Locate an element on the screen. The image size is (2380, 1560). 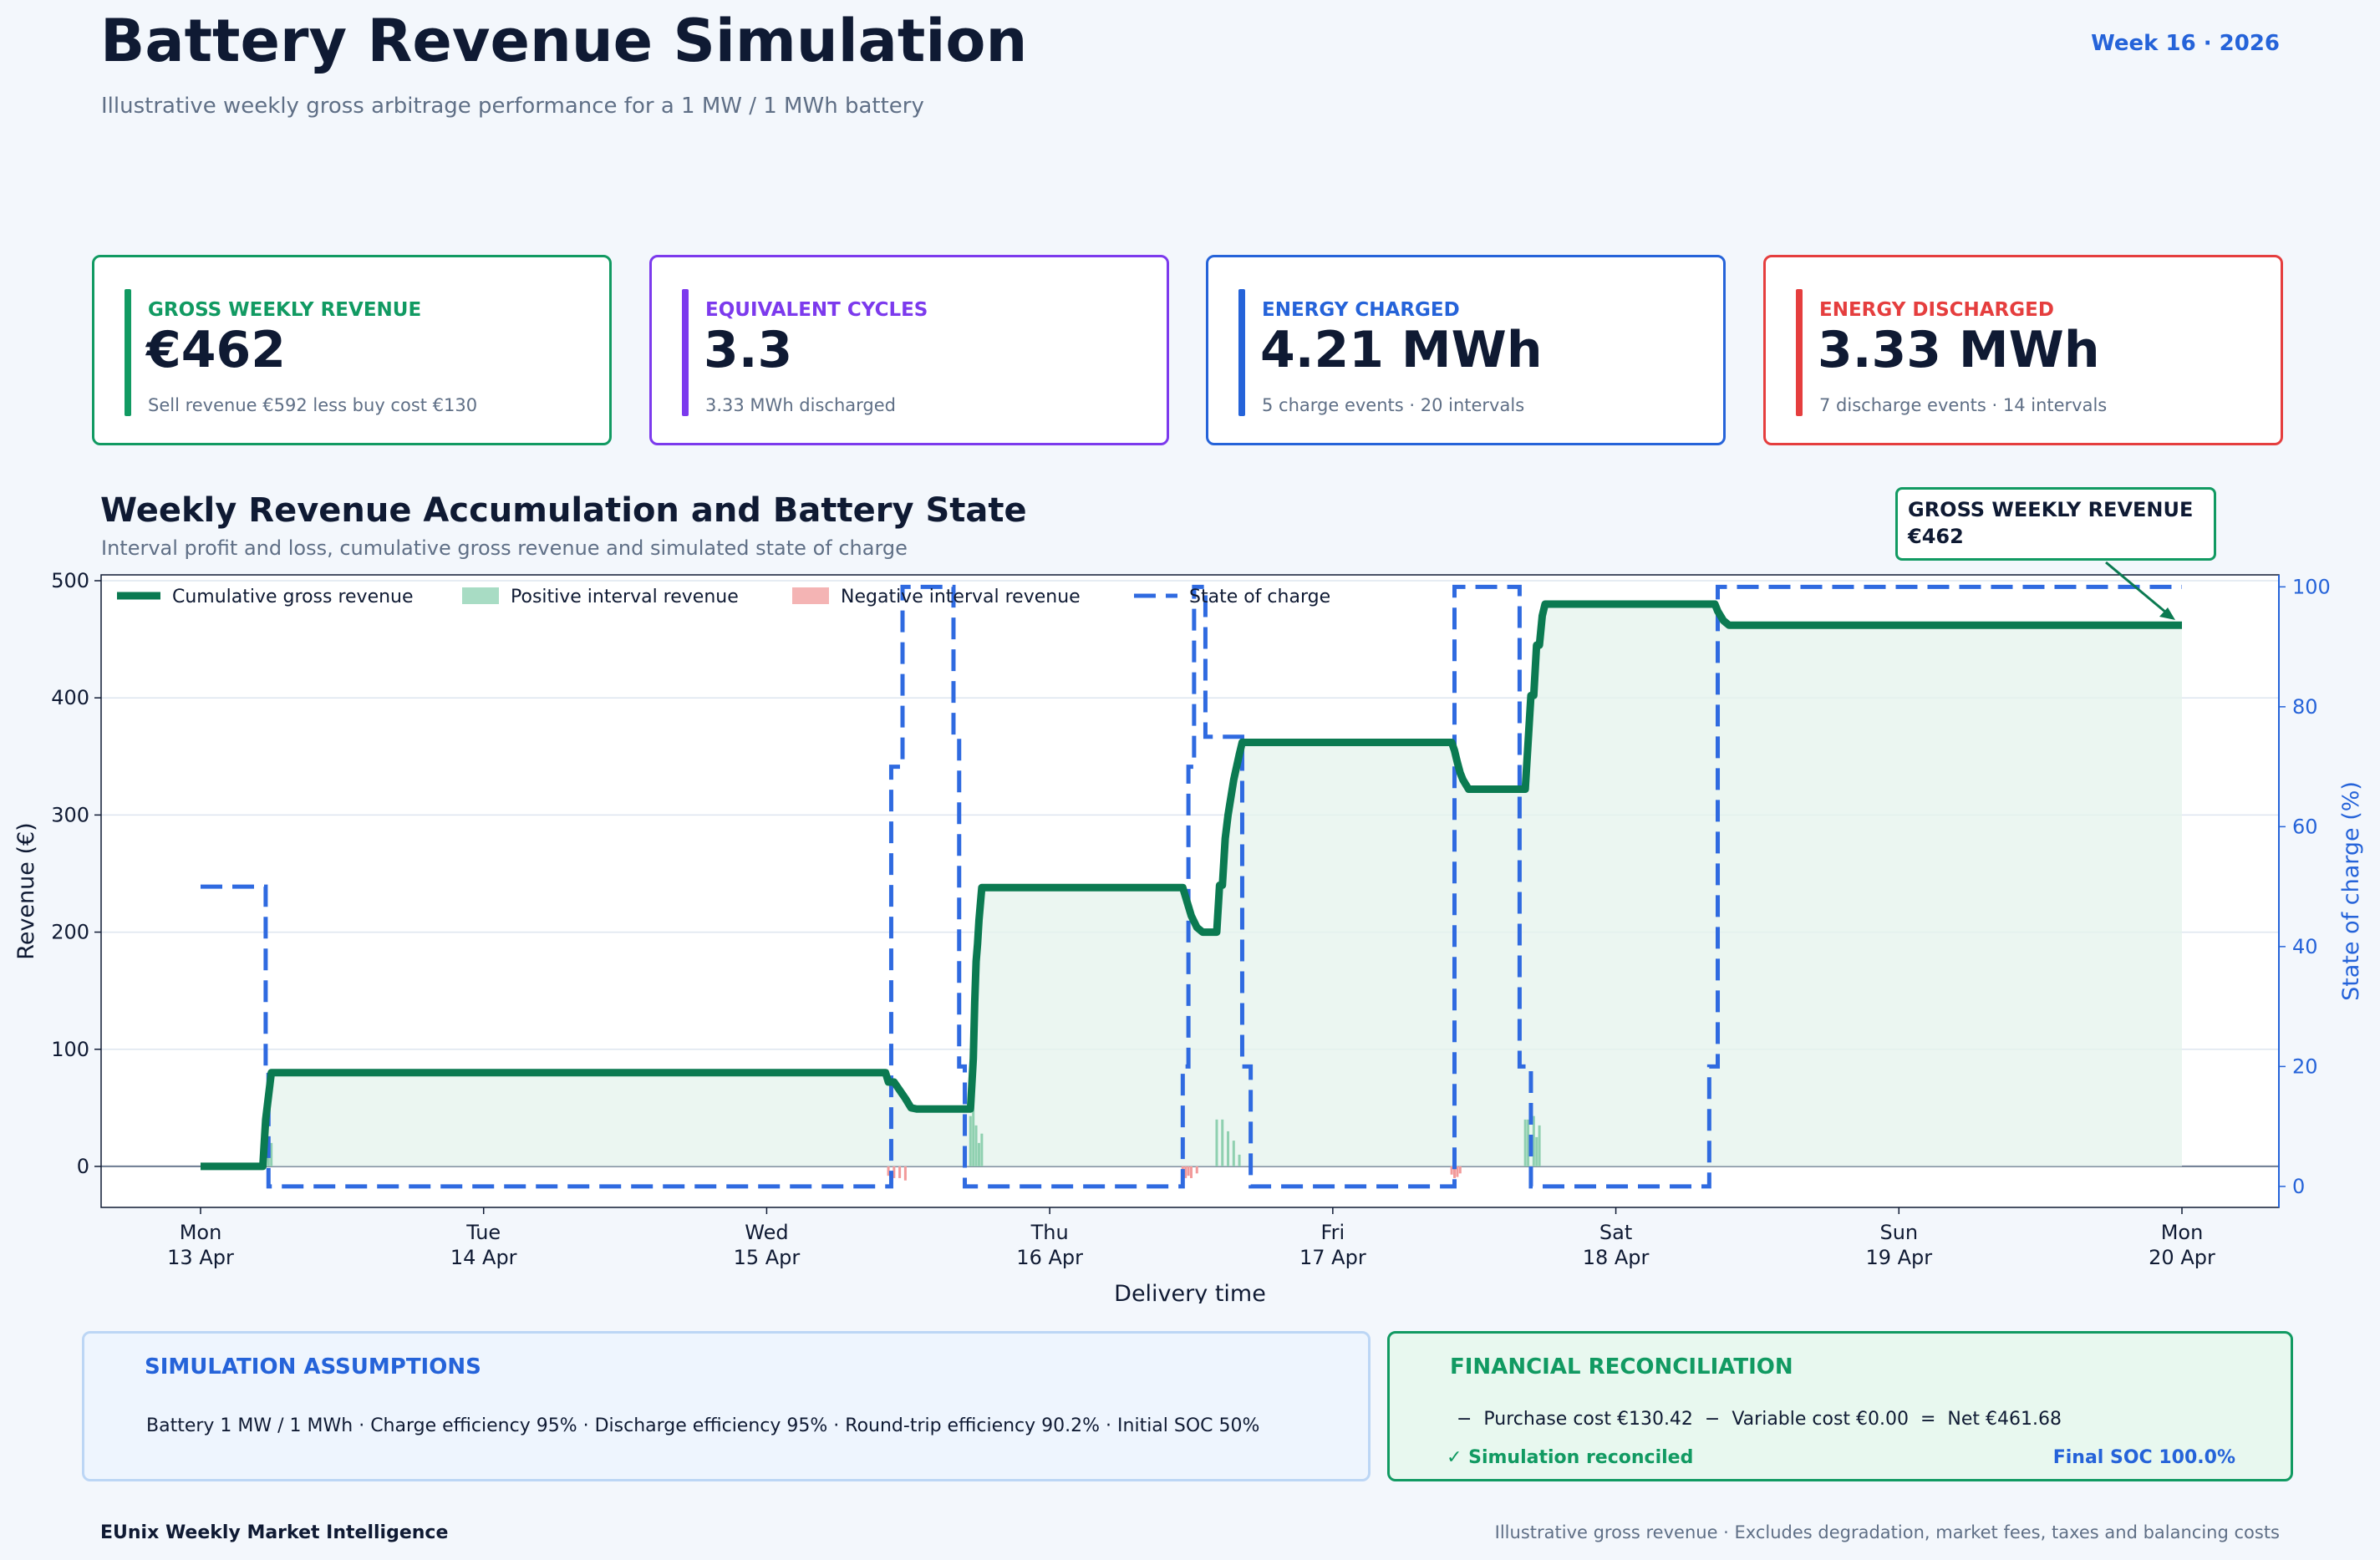
kpi-value: €462 is located at coordinates (216, 350).